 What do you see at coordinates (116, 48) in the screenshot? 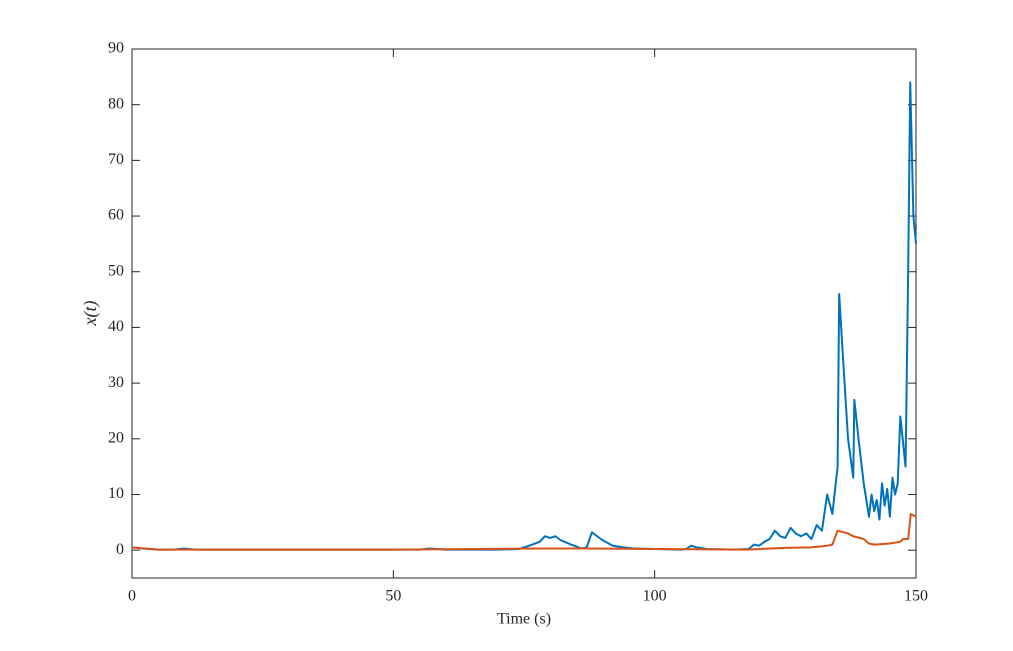
I see `y-tick-label: 90` at bounding box center [116, 48].